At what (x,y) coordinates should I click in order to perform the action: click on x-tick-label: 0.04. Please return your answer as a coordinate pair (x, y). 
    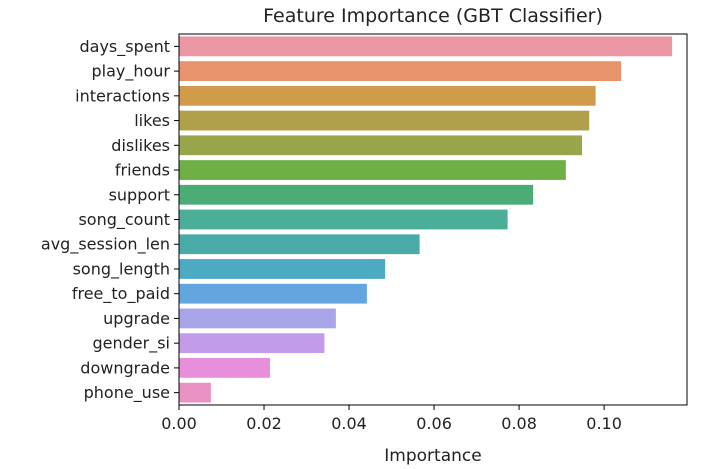
    Looking at the image, I should click on (349, 423).